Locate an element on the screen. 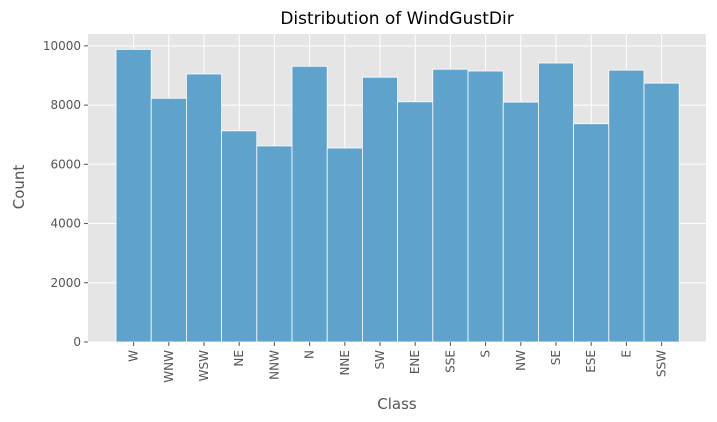  bar-ssw is located at coordinates (661, 212).